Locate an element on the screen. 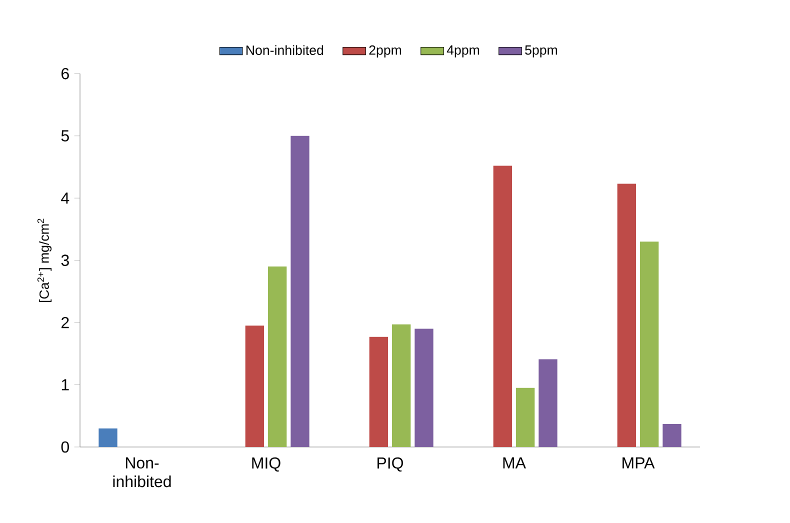 The height and width of the screenshot is (523, 790). y-tick-label: 1 is located at coordinates (65, 384).